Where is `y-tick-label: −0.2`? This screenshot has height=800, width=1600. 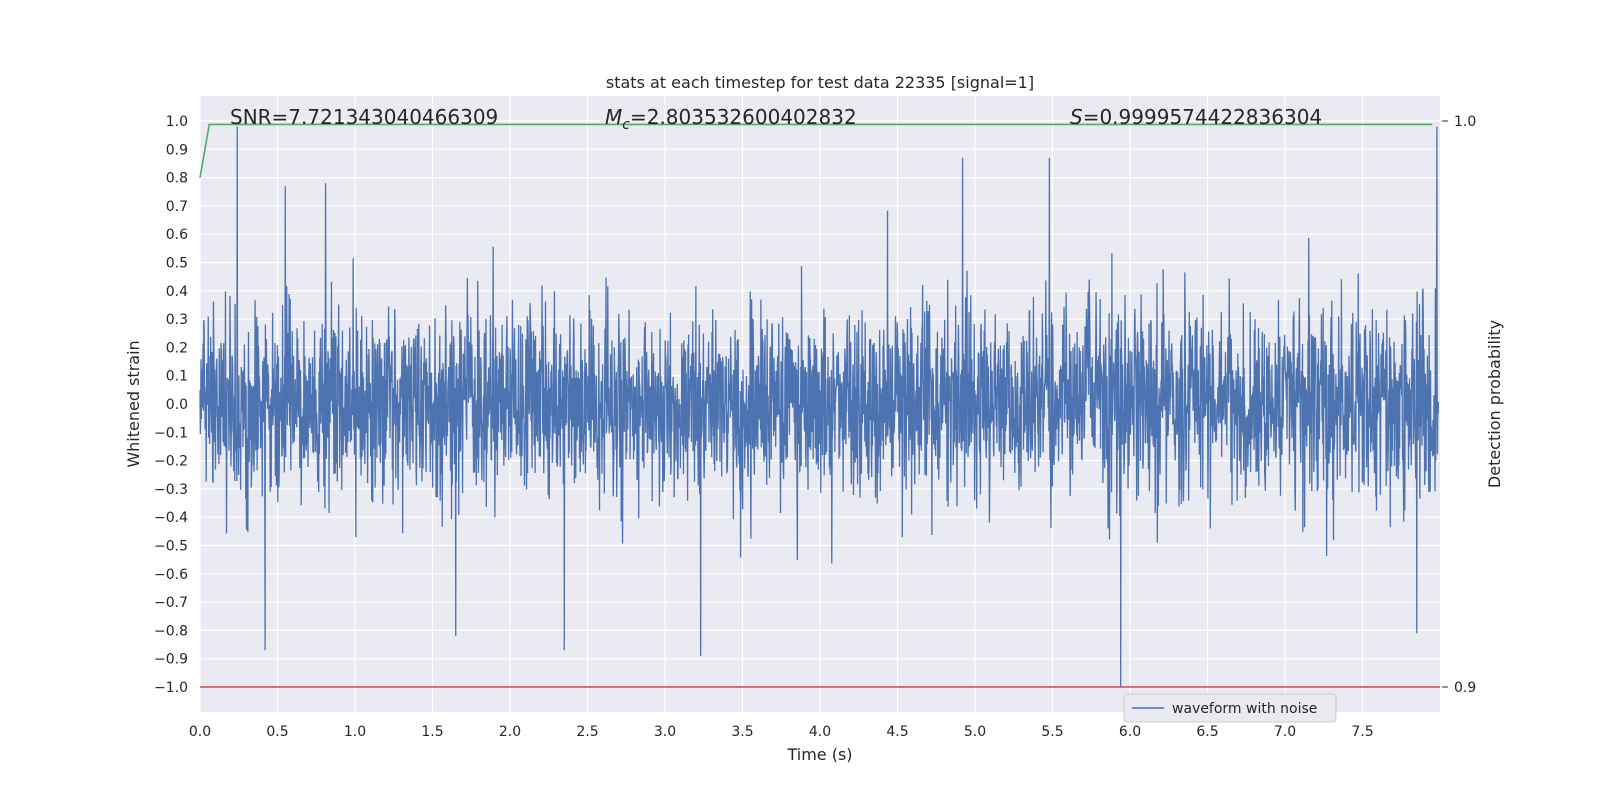 y-tick-label: −0.2 is located at coordinates (171, 462).